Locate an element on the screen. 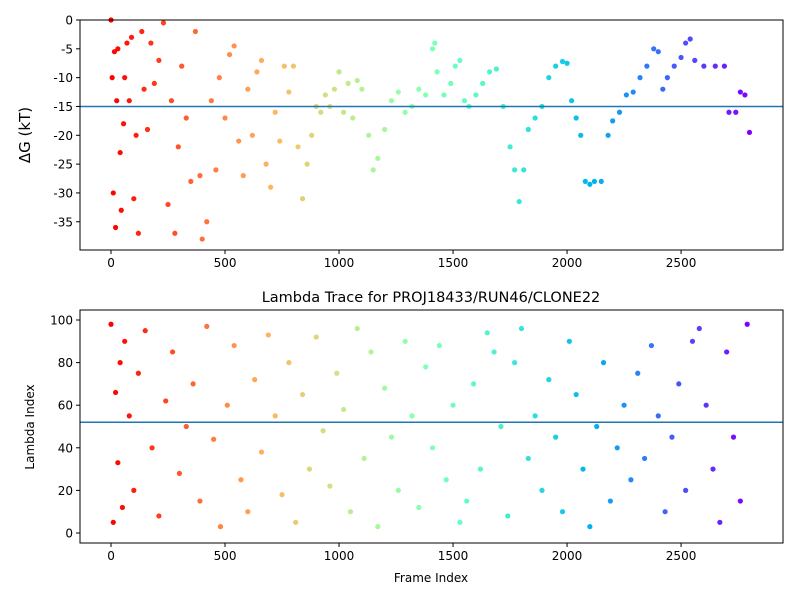 This screenshot has width=800, height=600. x-tick-label: 1500 is located at coordinates (453, 556).